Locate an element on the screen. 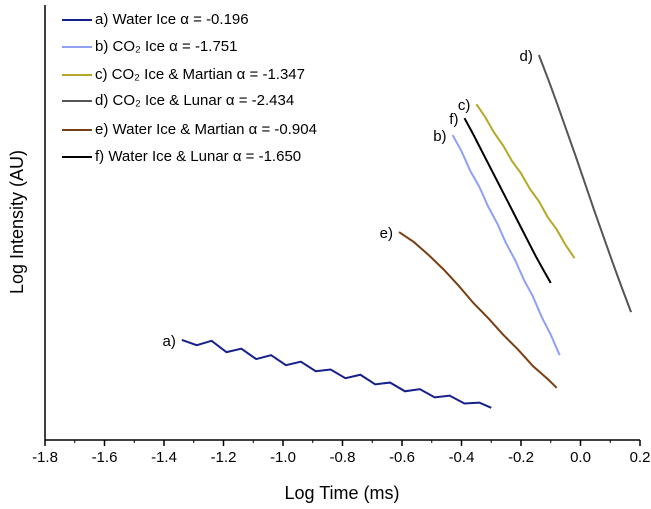 This screenshot has width=651, height=509. x-tick-label: -0.8 is located at coordinates (343, 457).